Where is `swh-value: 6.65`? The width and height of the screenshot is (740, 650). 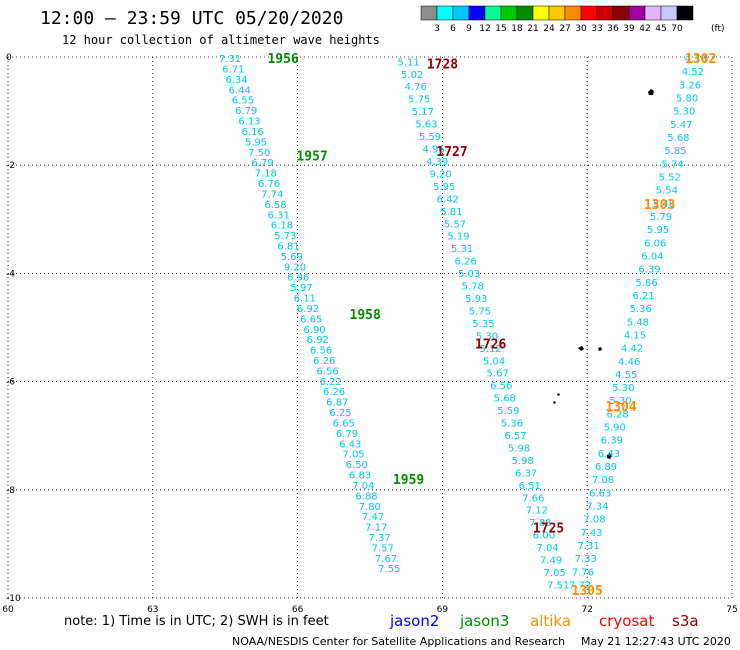 swh-value: 6.65 is located at coordinates (311, 319).